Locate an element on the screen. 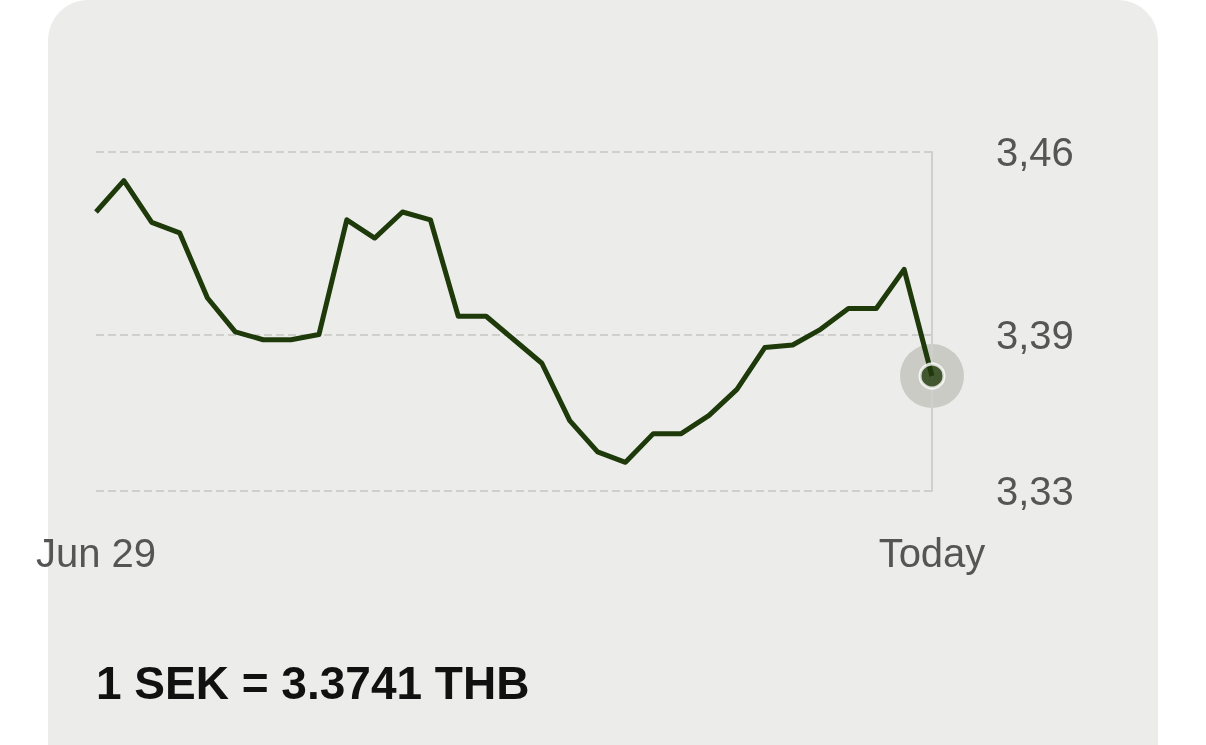 The width and height of the screenshot is (1206, 745). y-tick-label: 3,39 is located at coordinates (1035, 334).